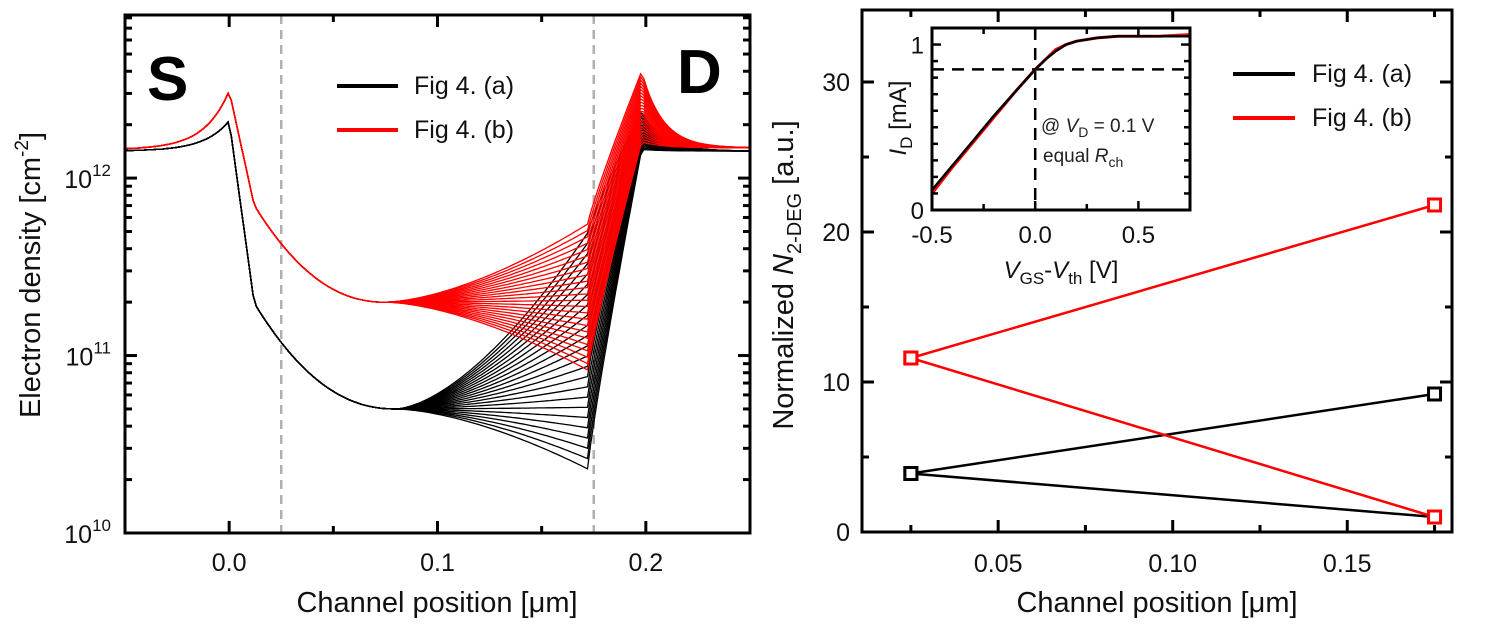  Describe the element at coordinates (917, 211) in the screenshot. I see `inset-y-tick-label: 0` at that location.